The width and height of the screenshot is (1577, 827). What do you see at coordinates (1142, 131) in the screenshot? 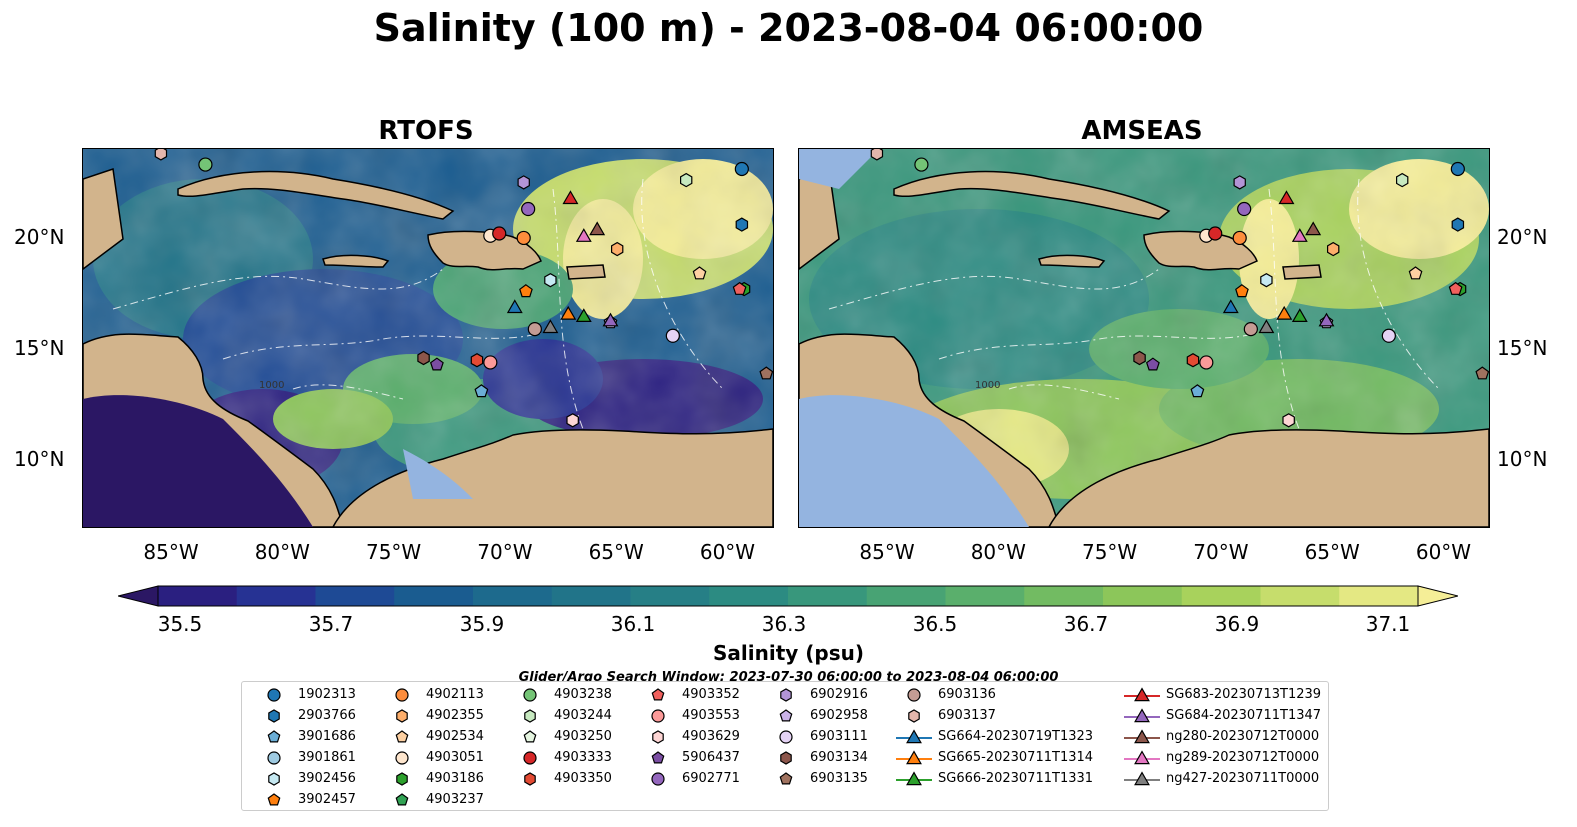
I see `panel-title-amseas: AMSEAS` at bounding box center [1142, 131].